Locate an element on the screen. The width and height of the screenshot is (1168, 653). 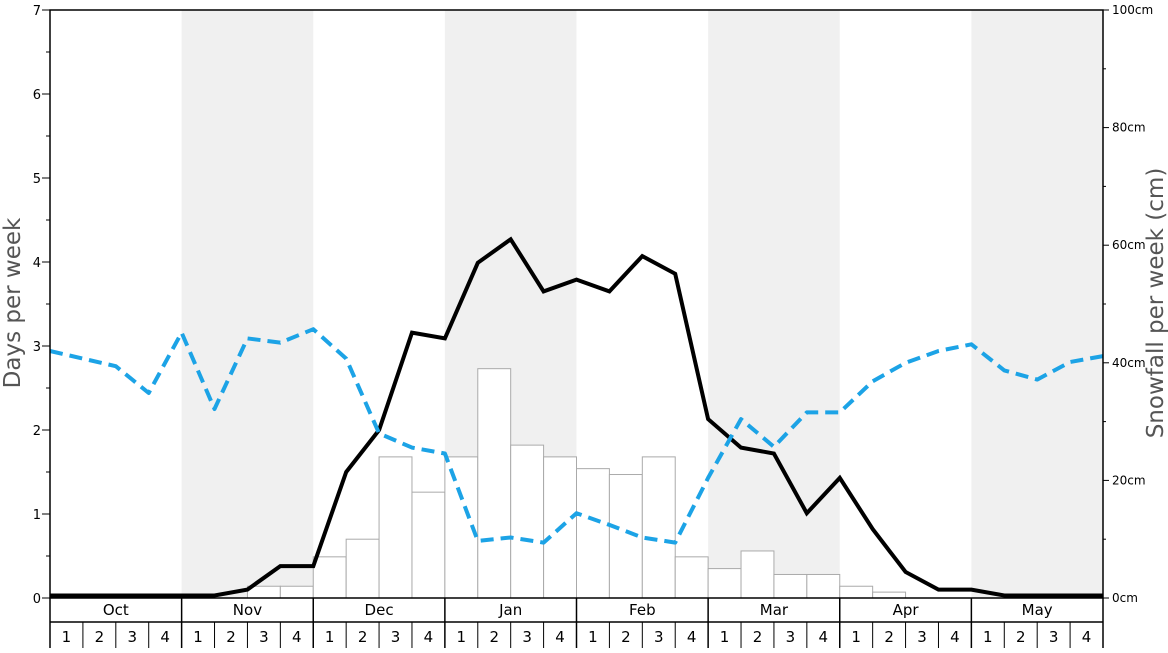
month-label: Nov is located at coordinates (247, 610).